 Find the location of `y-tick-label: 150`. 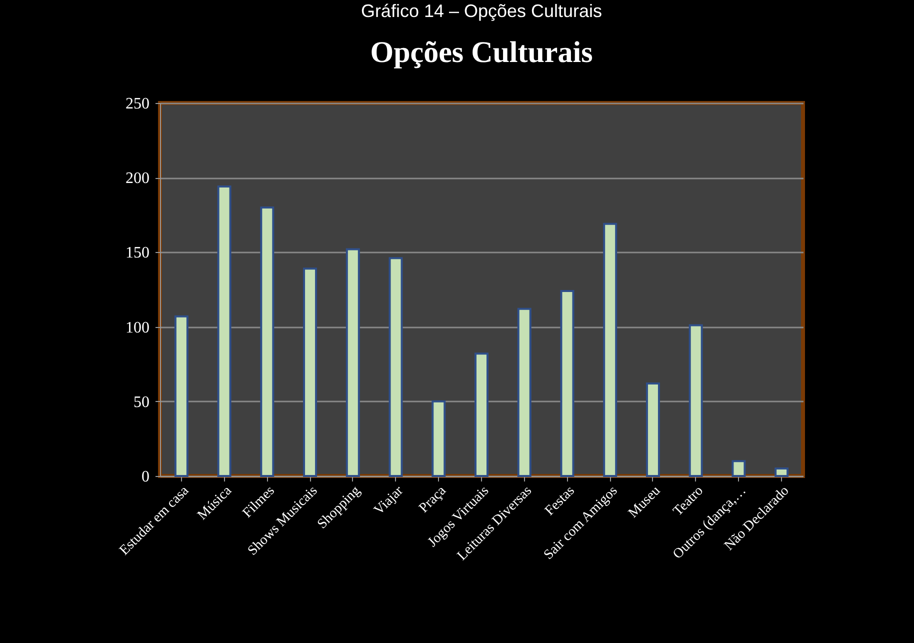

y-tick-label: 150 is located at coordinates (138, 253).